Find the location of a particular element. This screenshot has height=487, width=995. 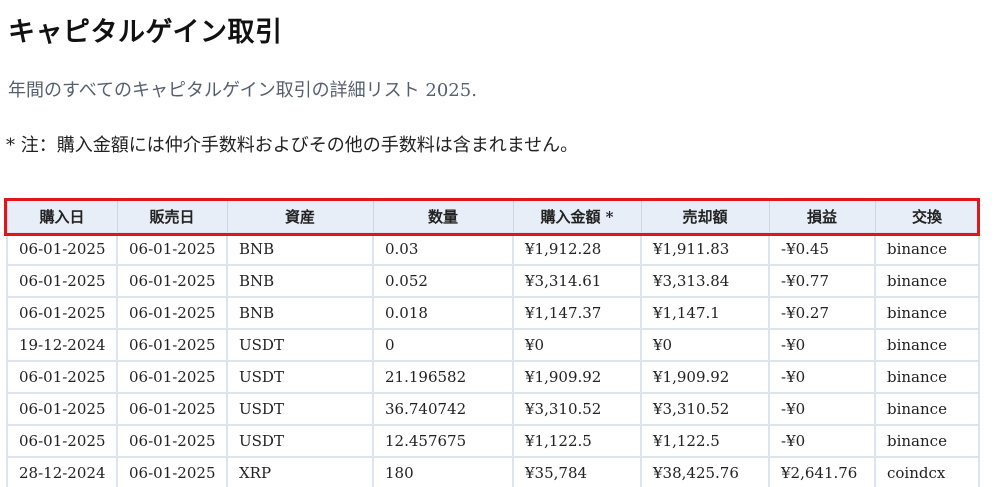

table-header: 購入日 販売日 資産 数量 購入金額 * 売却額 損益 交換 is located at coordinates (493, 216).